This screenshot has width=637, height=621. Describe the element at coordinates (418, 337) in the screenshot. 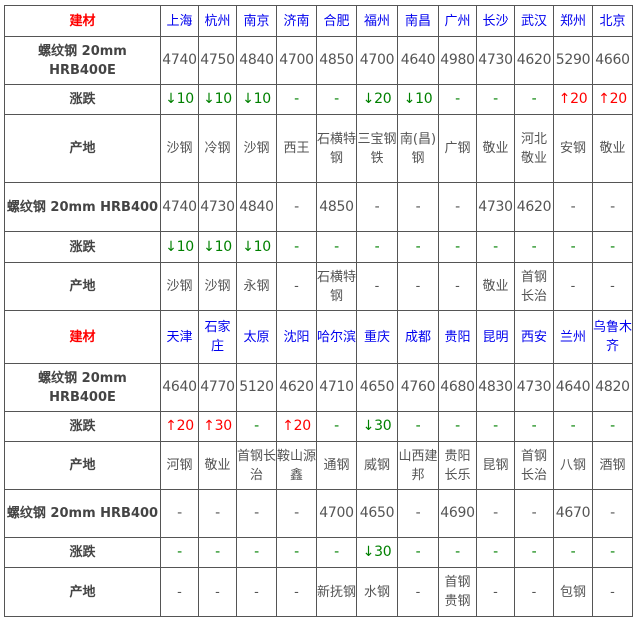

I see `city-link: 成都` at that location.